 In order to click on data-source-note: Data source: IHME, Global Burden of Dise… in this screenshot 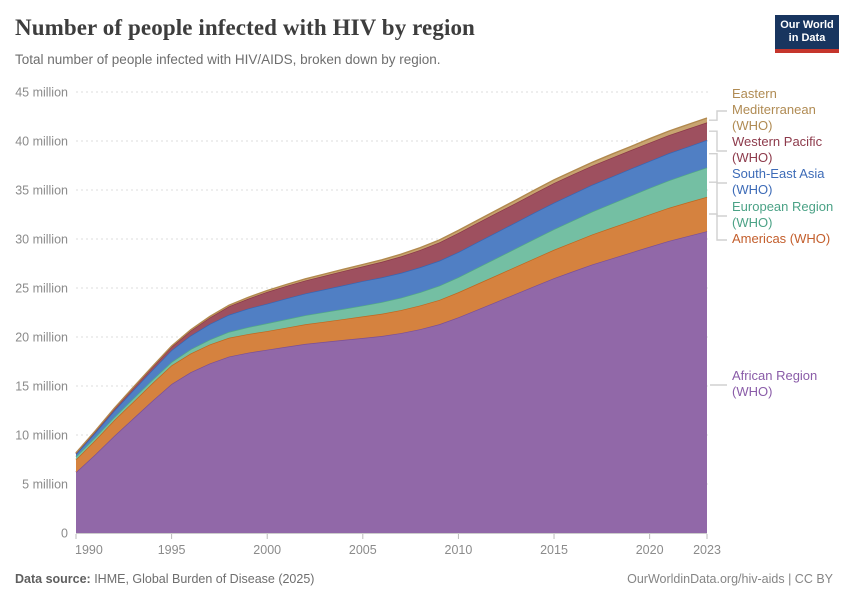, I will do `click(164, 579)`.